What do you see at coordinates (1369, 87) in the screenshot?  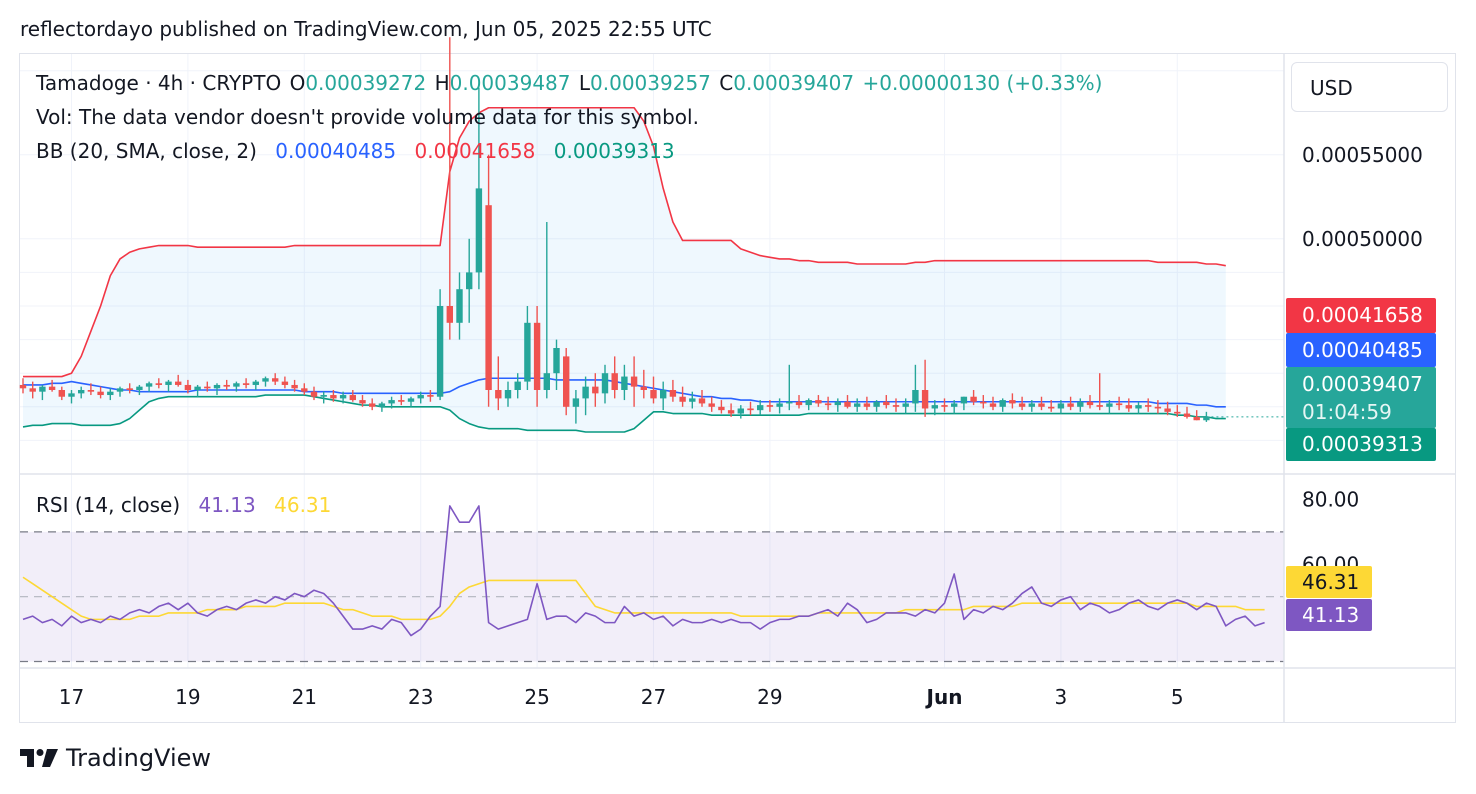 I see `currency-selector: USD` at bounding box center [1369, 87].